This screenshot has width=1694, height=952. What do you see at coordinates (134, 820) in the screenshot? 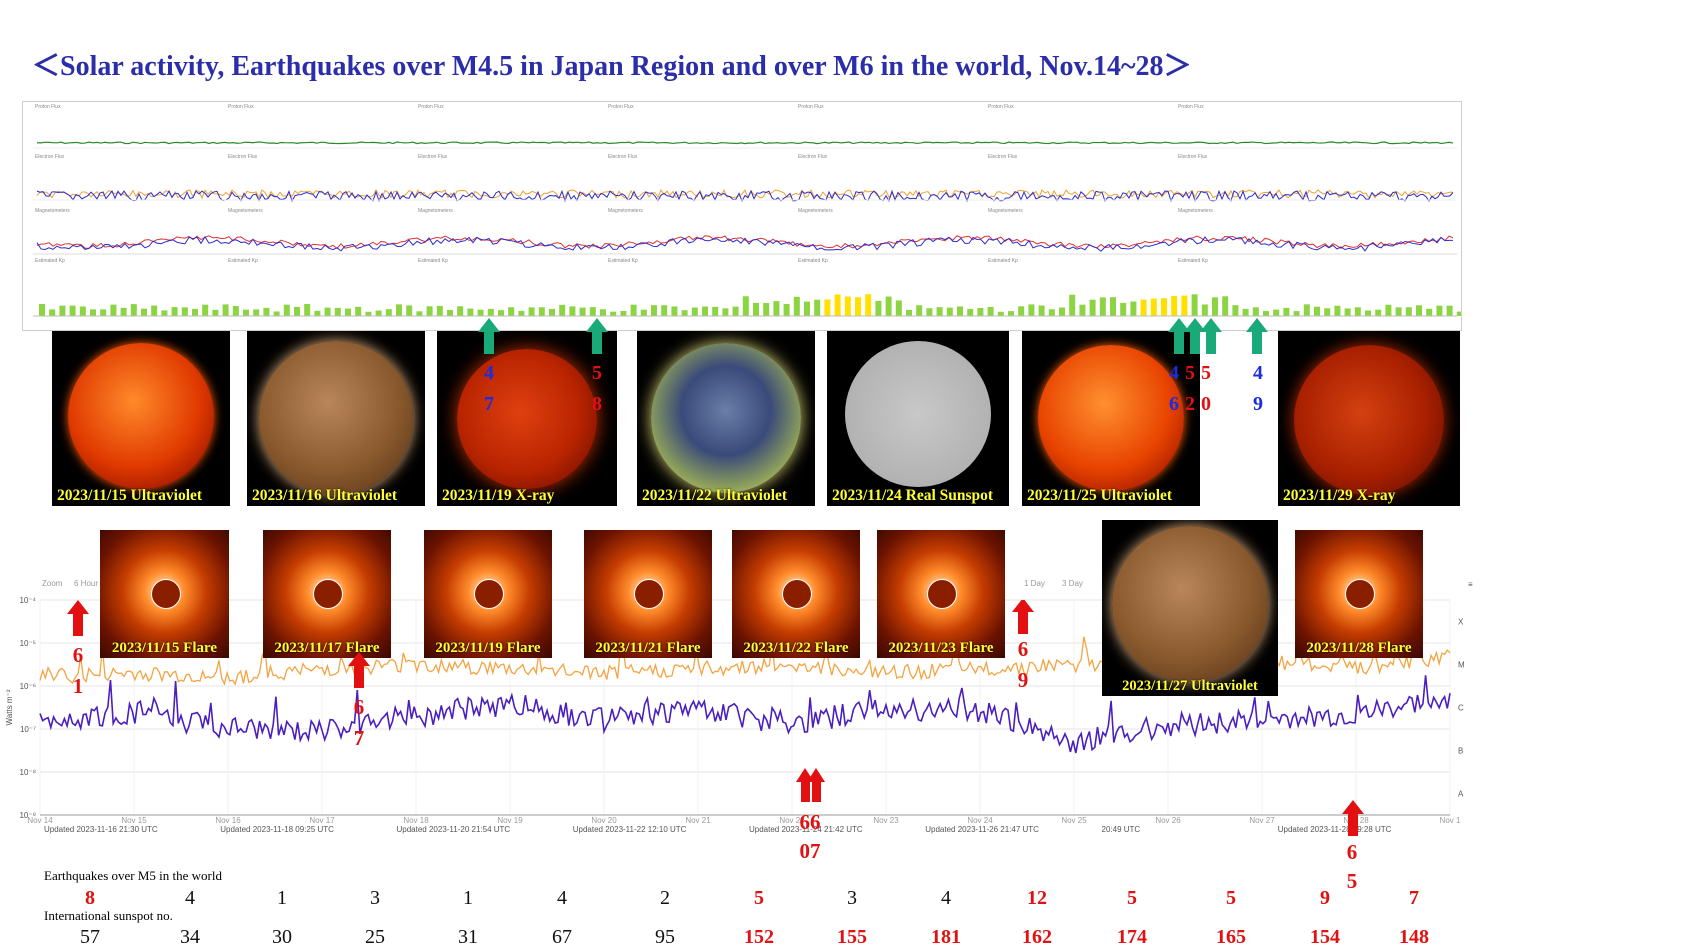
I see `x-tick-label: Nov 15` at bounding box center [134, 820].